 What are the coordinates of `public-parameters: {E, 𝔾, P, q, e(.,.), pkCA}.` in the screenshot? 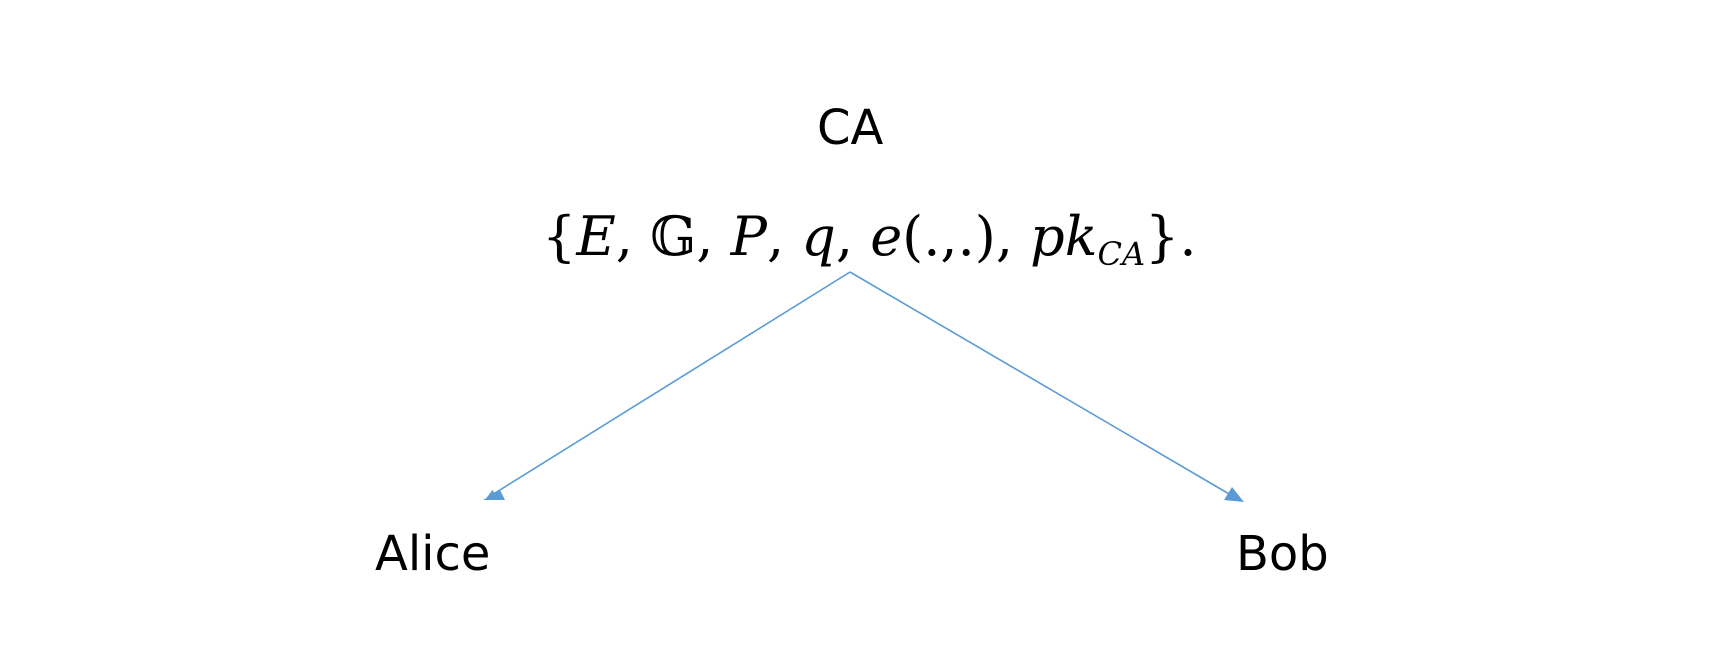 It's located at (869, 240).